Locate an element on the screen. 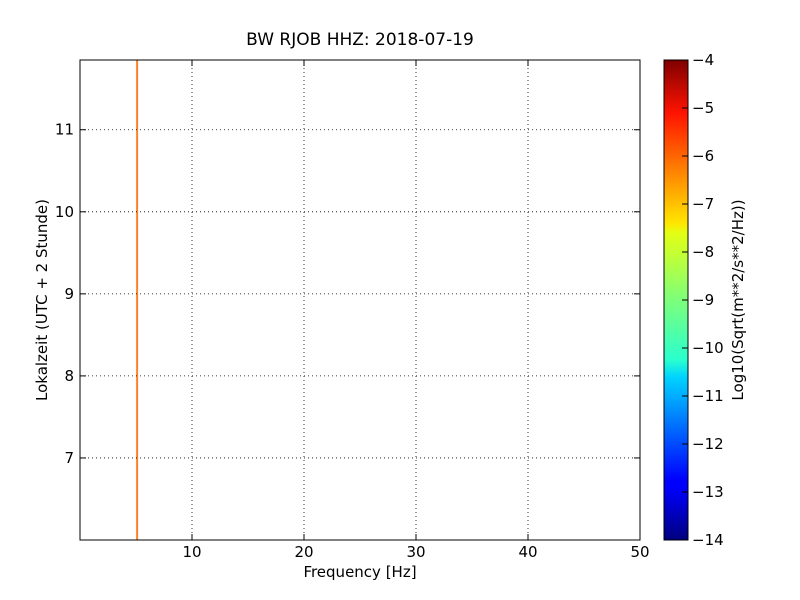 The height and width of the screenshot is (600, 800). x-tick-label: 20 is located at coordinates (303, 552).